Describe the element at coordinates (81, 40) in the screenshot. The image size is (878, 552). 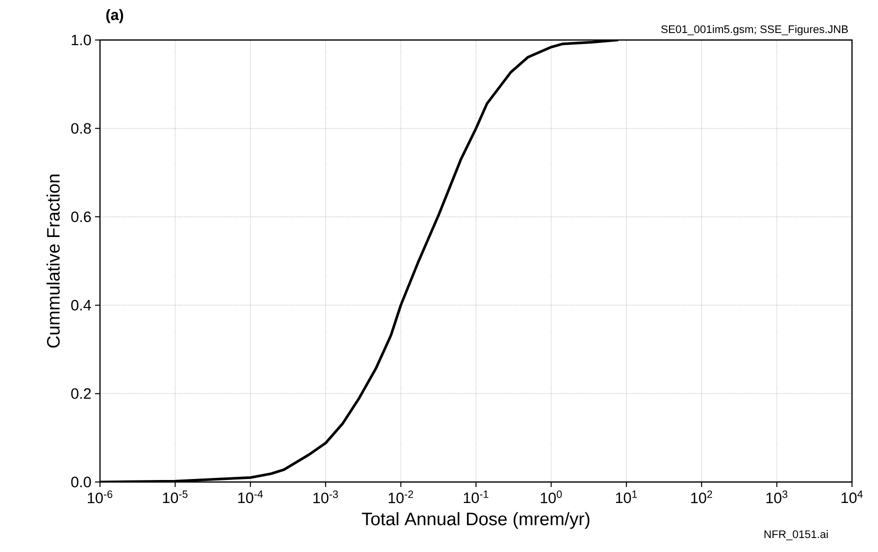
I see `y-tick-label: 1.0` at that location.